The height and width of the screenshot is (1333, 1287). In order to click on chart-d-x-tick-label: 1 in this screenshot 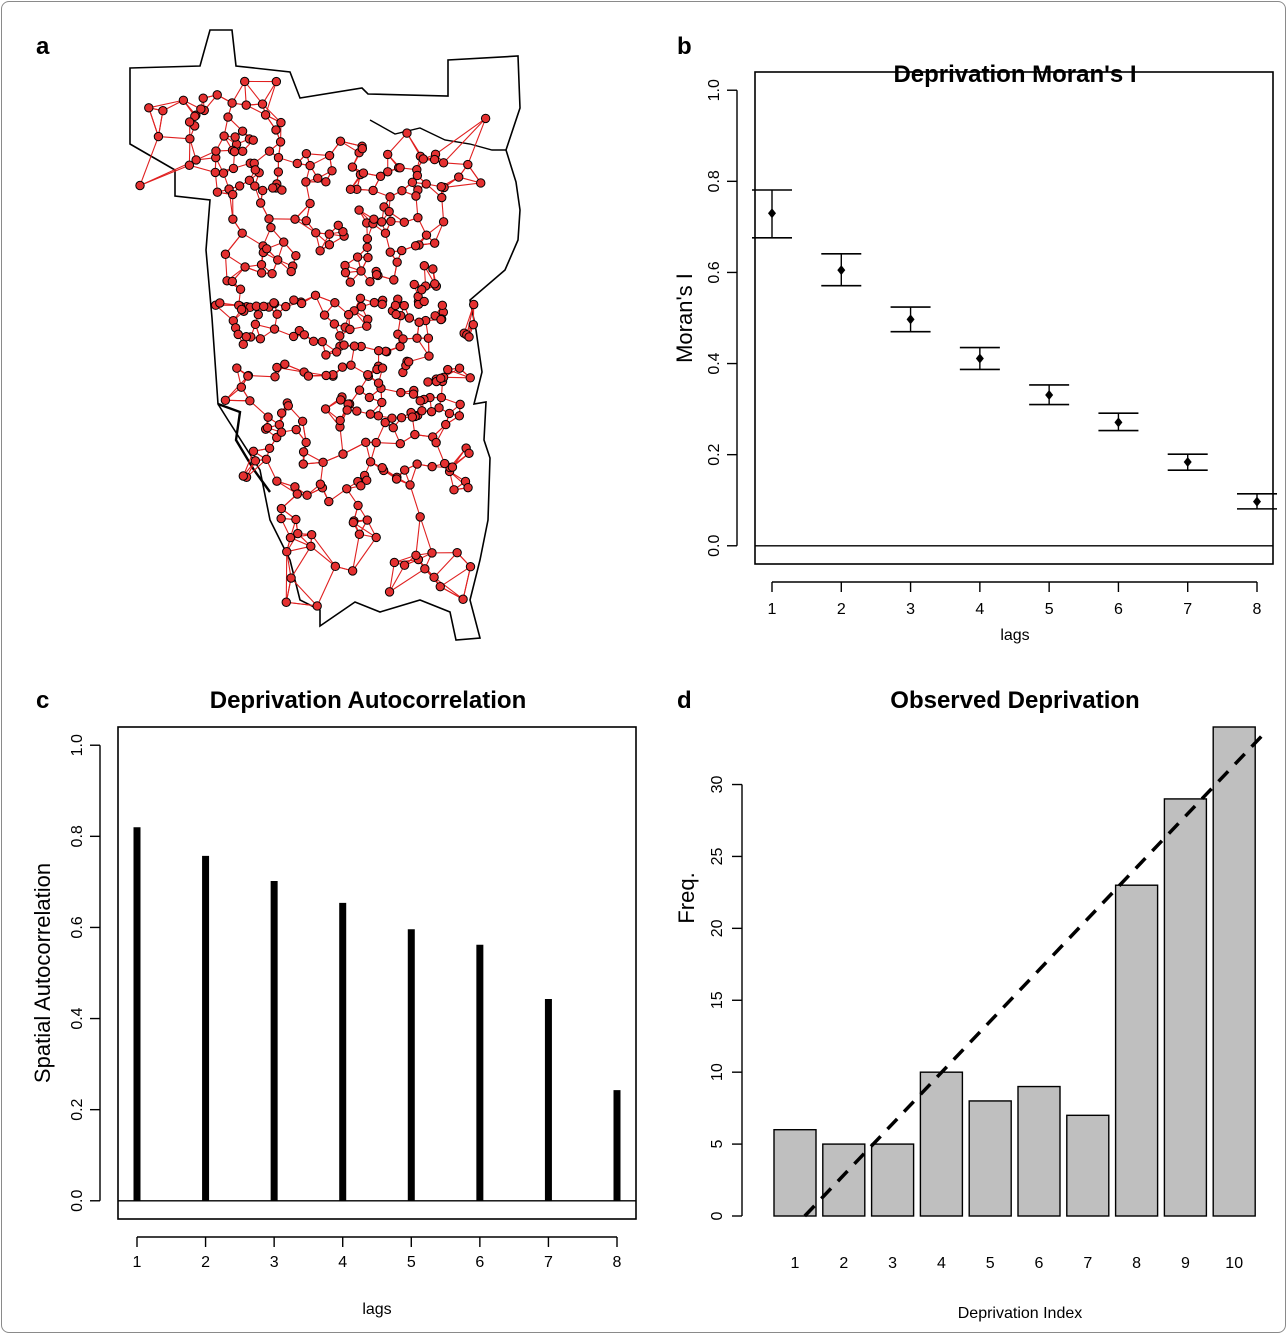, I will do `click(795, 1263)`.